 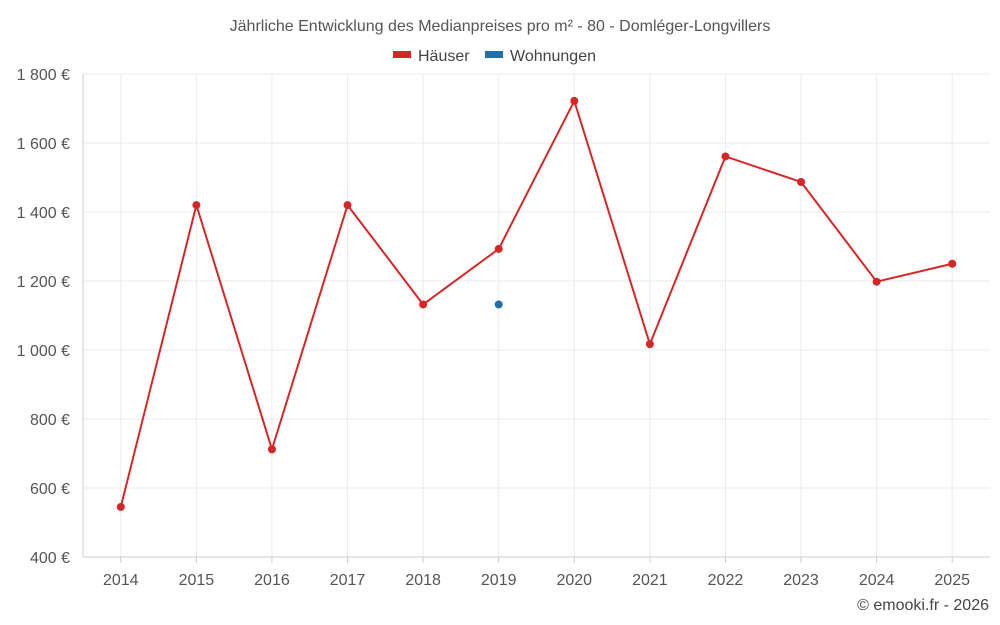 I want to click on legend: Häuser Wohnungen, so click(x=494, y=56).